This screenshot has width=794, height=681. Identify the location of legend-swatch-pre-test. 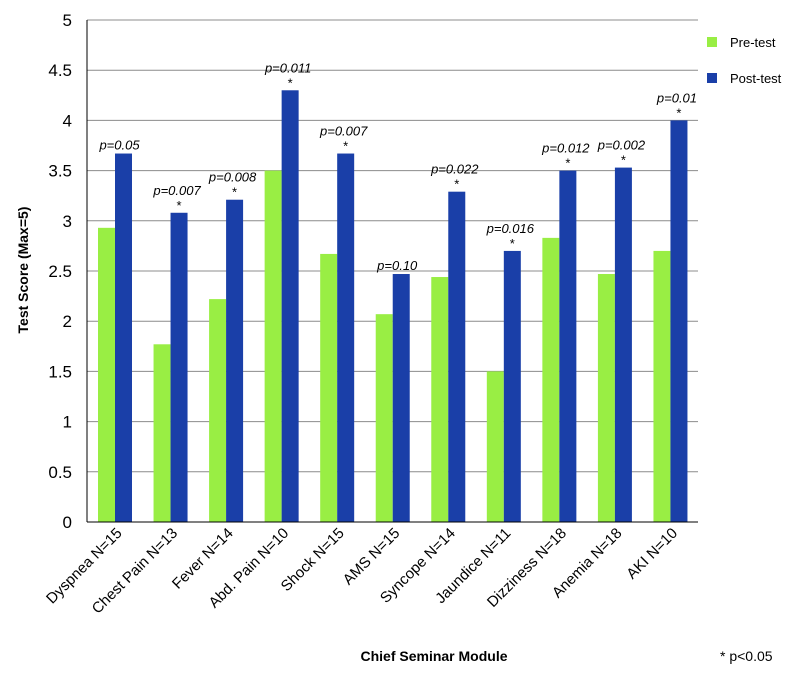
(712, 42).